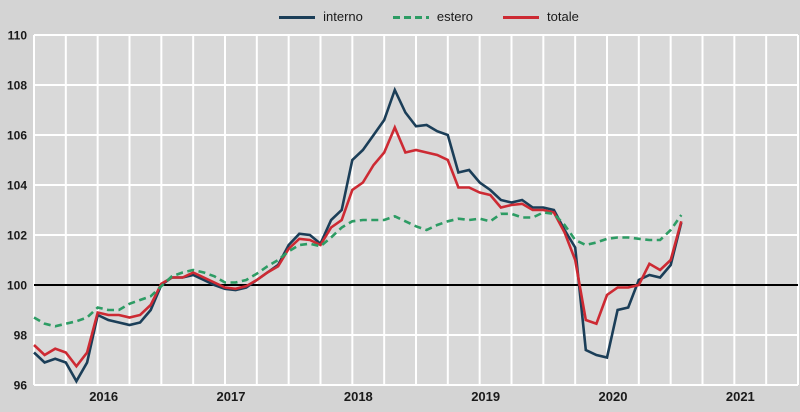 This screenshot has height=412, width=800. Describe the element at coordinates (17, 236) in the screenshot. I see `y-tick-label-102: 102` at that location.